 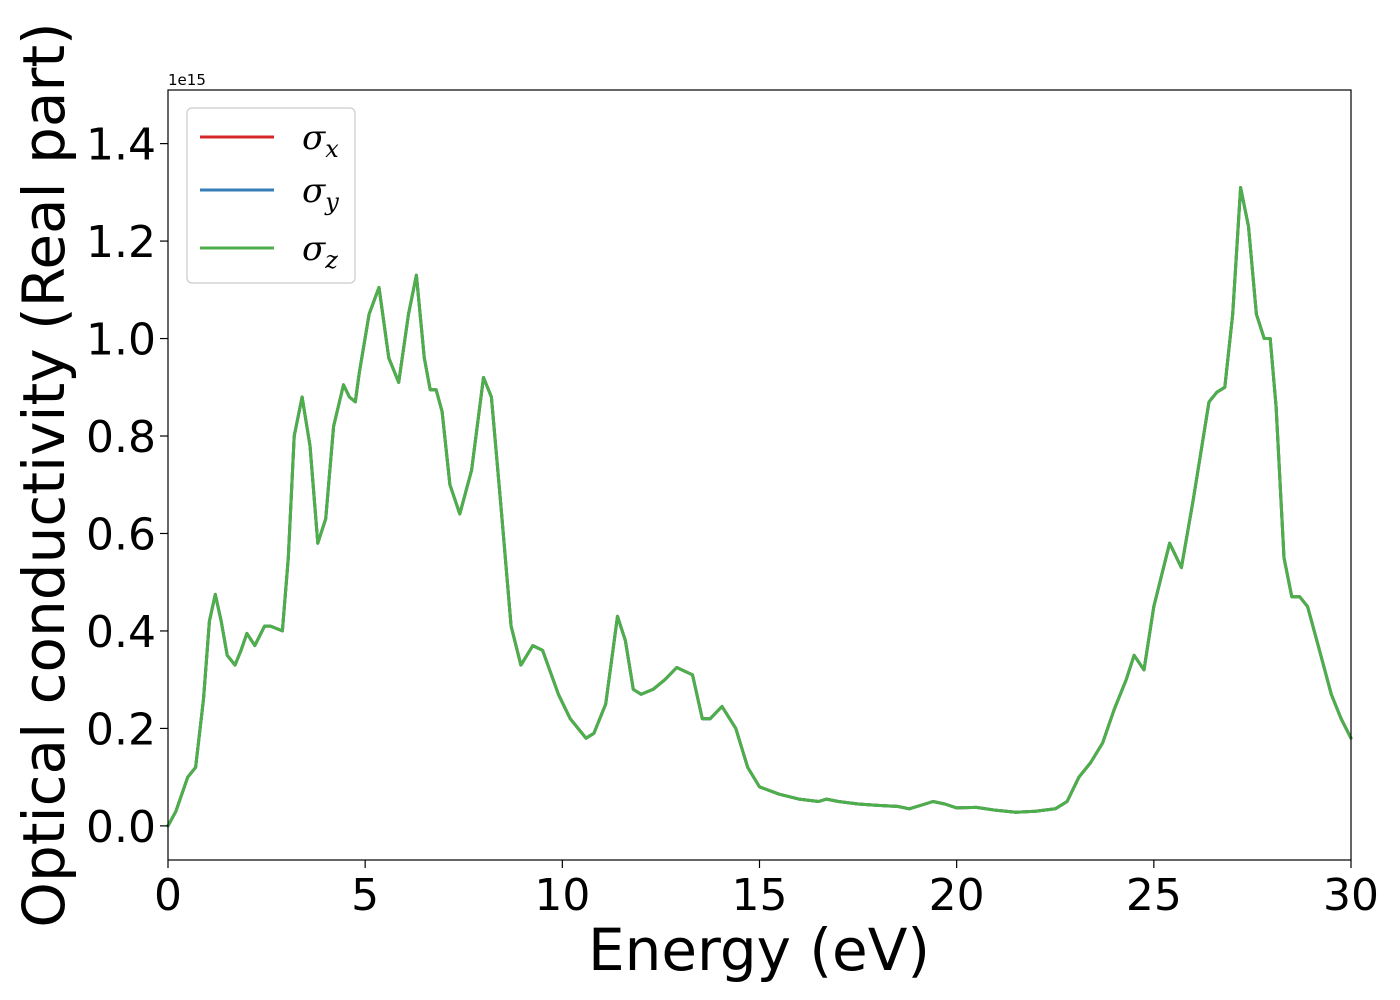 I want to click on y-tick-label: 1.4, so click(x=121, y=145).